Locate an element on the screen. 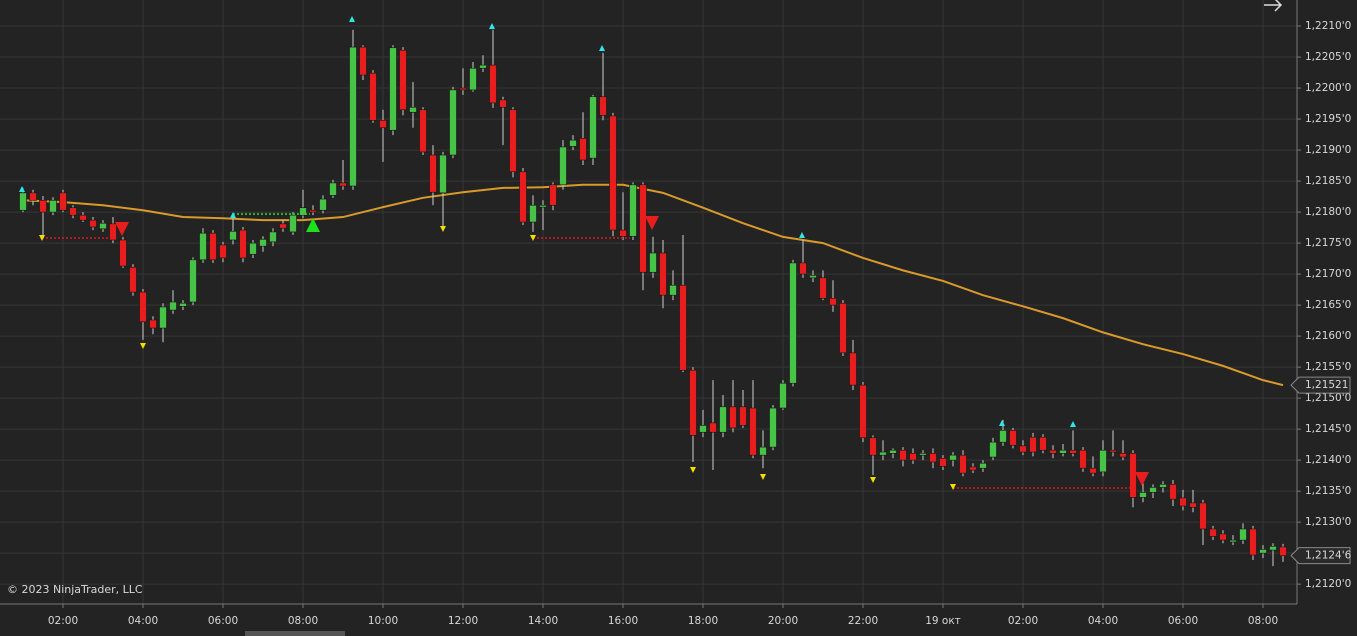  x-tick-label: 02:00 is located at coordinates (63, 621).